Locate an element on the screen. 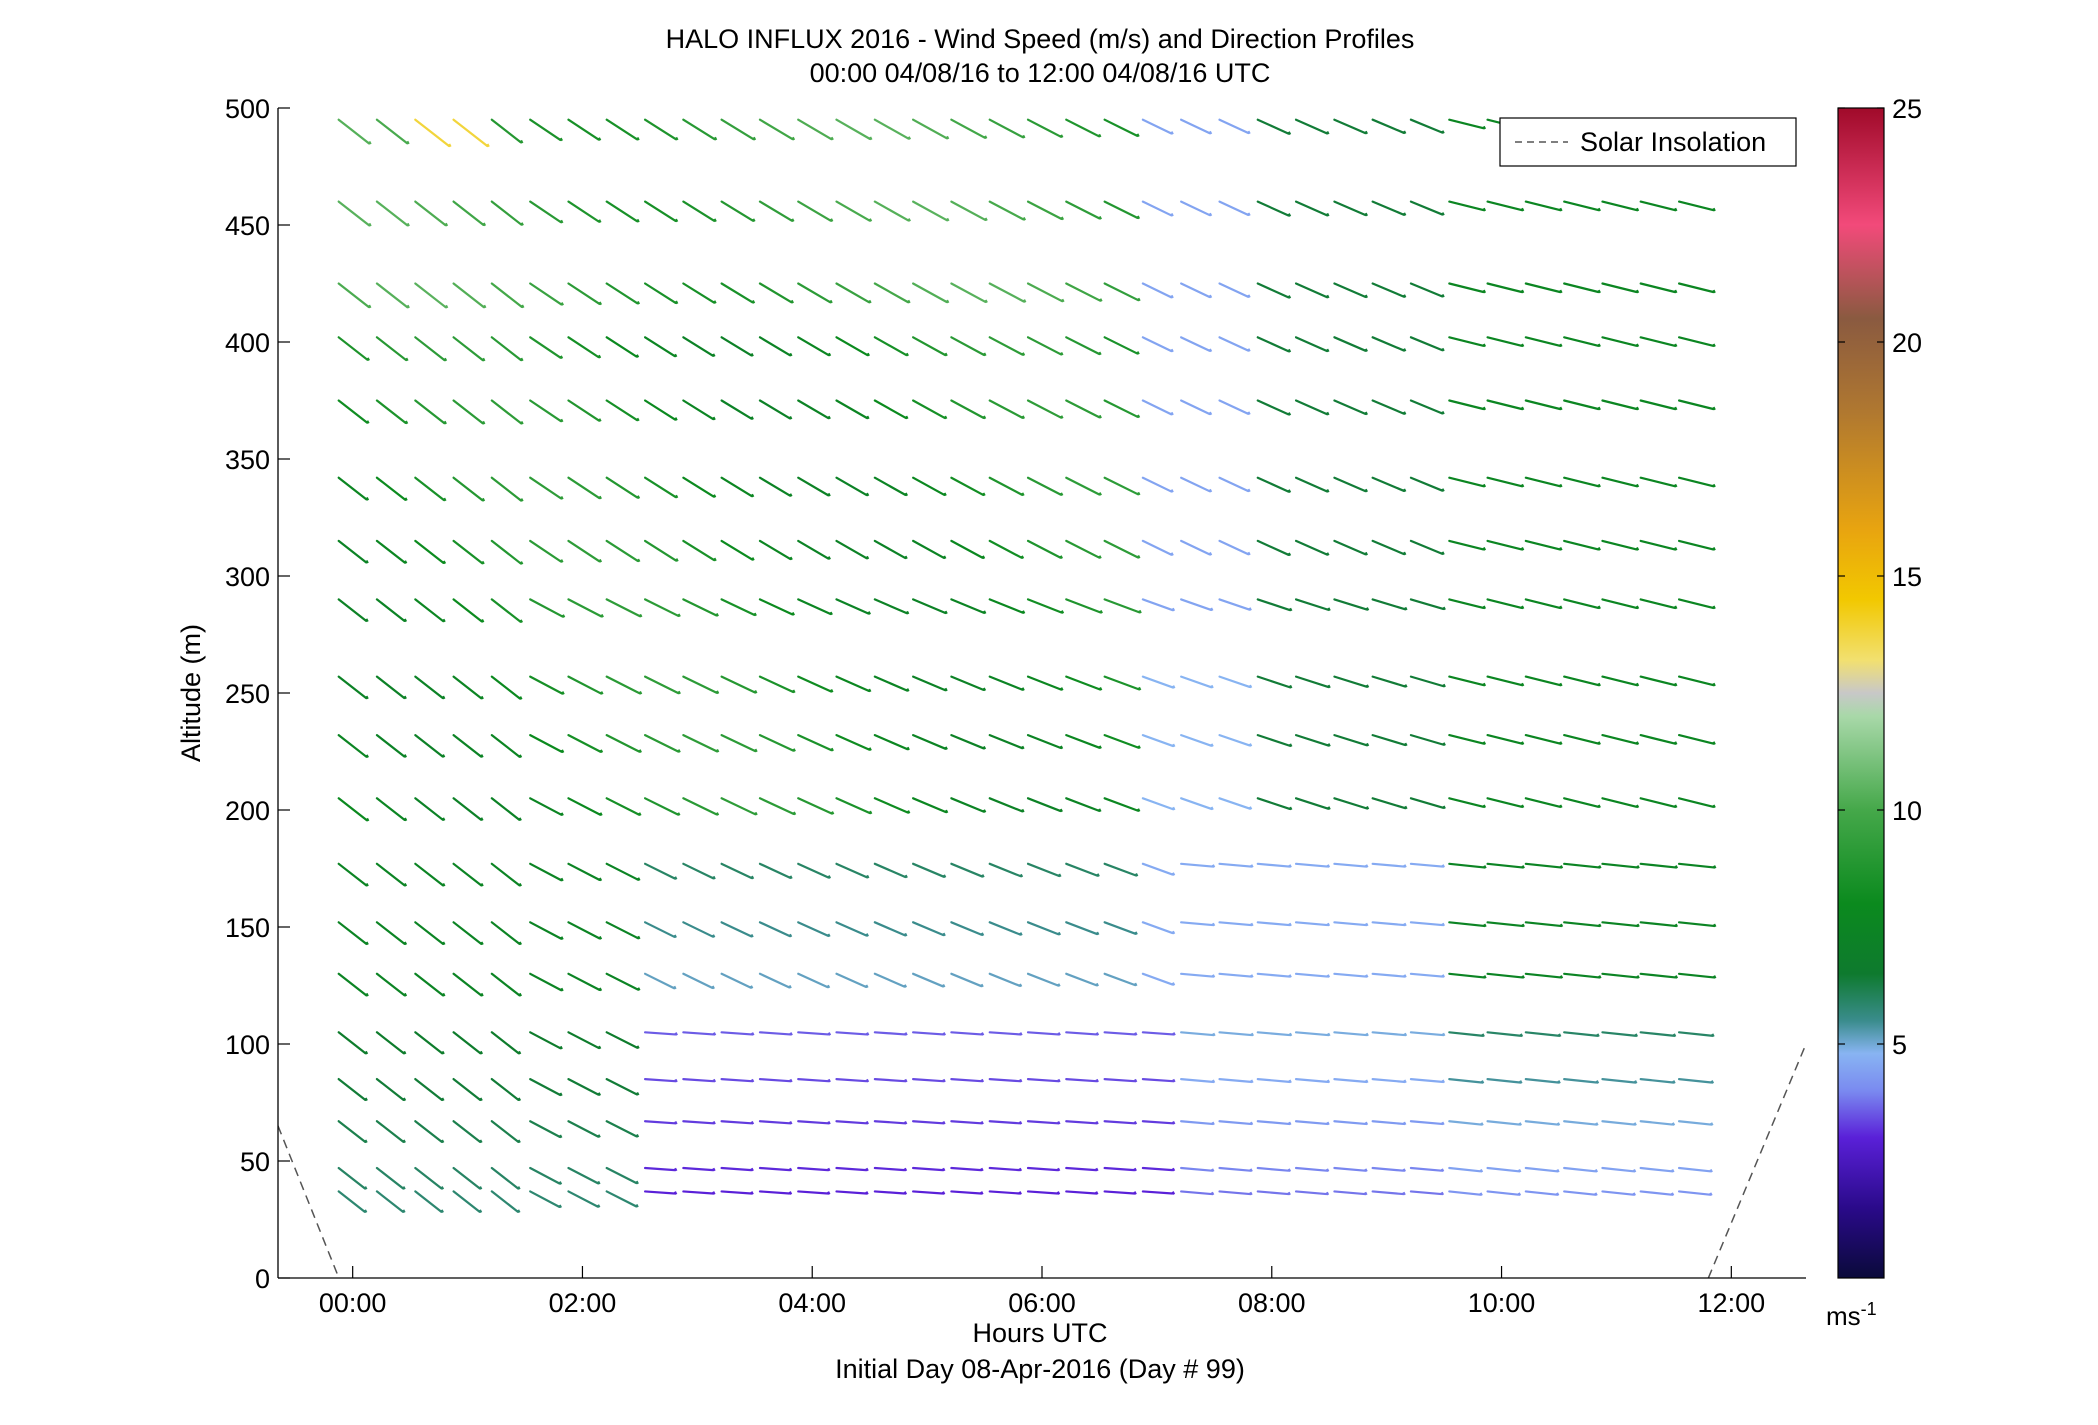  colorbar-ticks: 5 10 15 20 25 is located at coordinates (1880, 577).